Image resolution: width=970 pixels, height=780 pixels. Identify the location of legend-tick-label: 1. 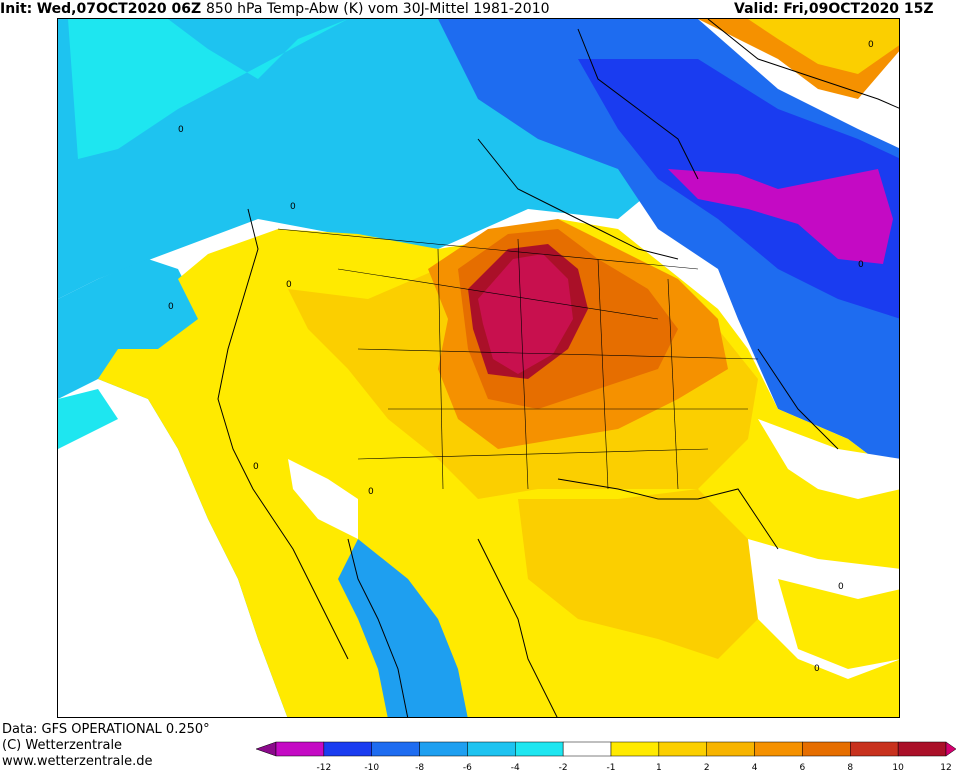
(659, 768).